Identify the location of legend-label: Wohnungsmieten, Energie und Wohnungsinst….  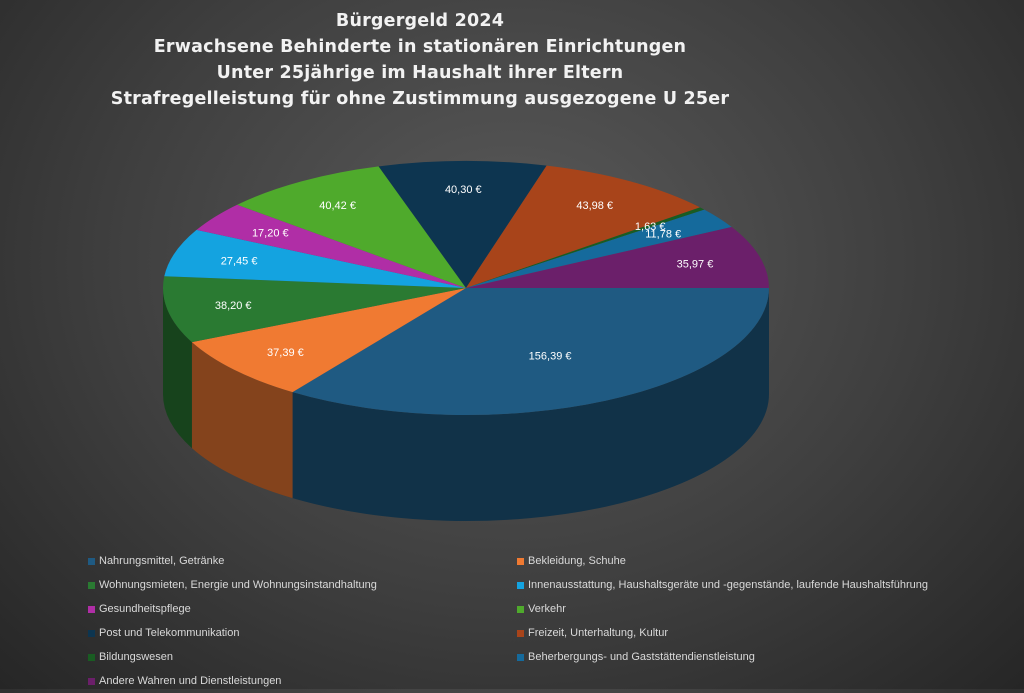
(238, 585).